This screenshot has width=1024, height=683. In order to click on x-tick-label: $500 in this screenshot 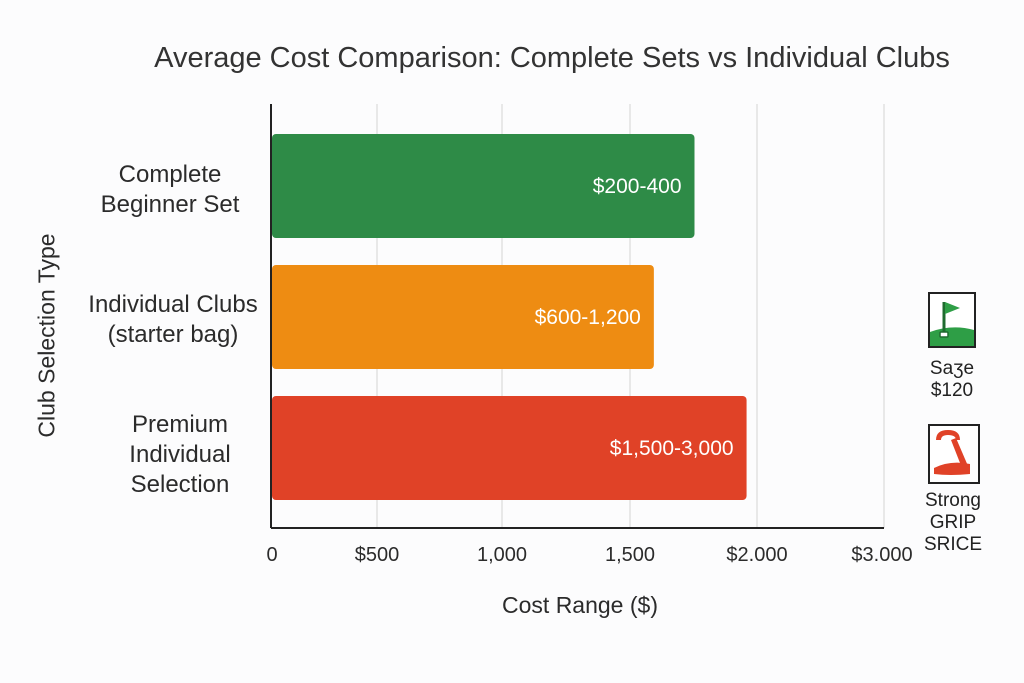, I will do `click(377, 555)`.